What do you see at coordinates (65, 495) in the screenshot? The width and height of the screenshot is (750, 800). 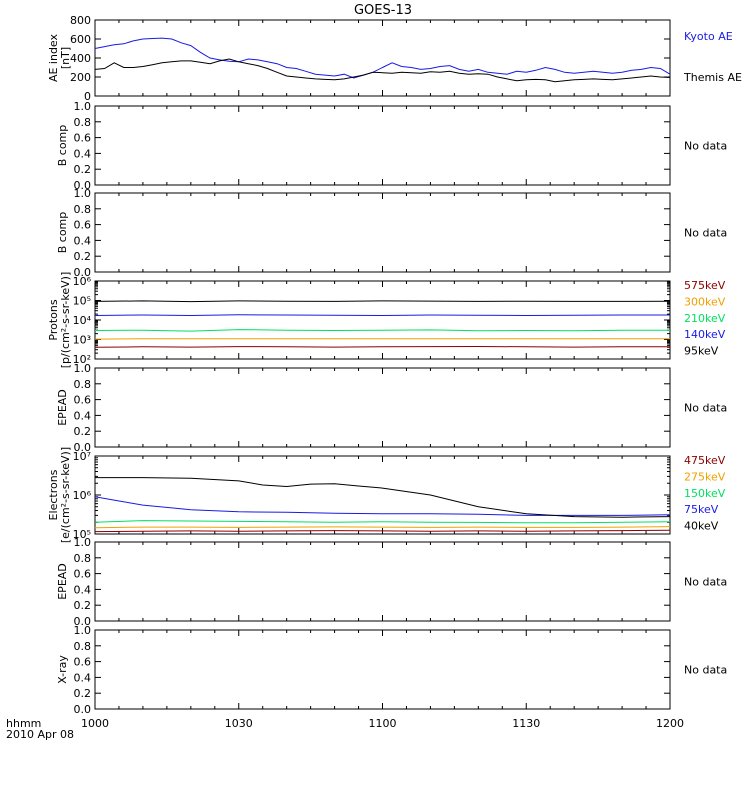 I see `y-axis-unit: [e/(cm²-s-sr-keV)]` at bounding box center [65, 495].